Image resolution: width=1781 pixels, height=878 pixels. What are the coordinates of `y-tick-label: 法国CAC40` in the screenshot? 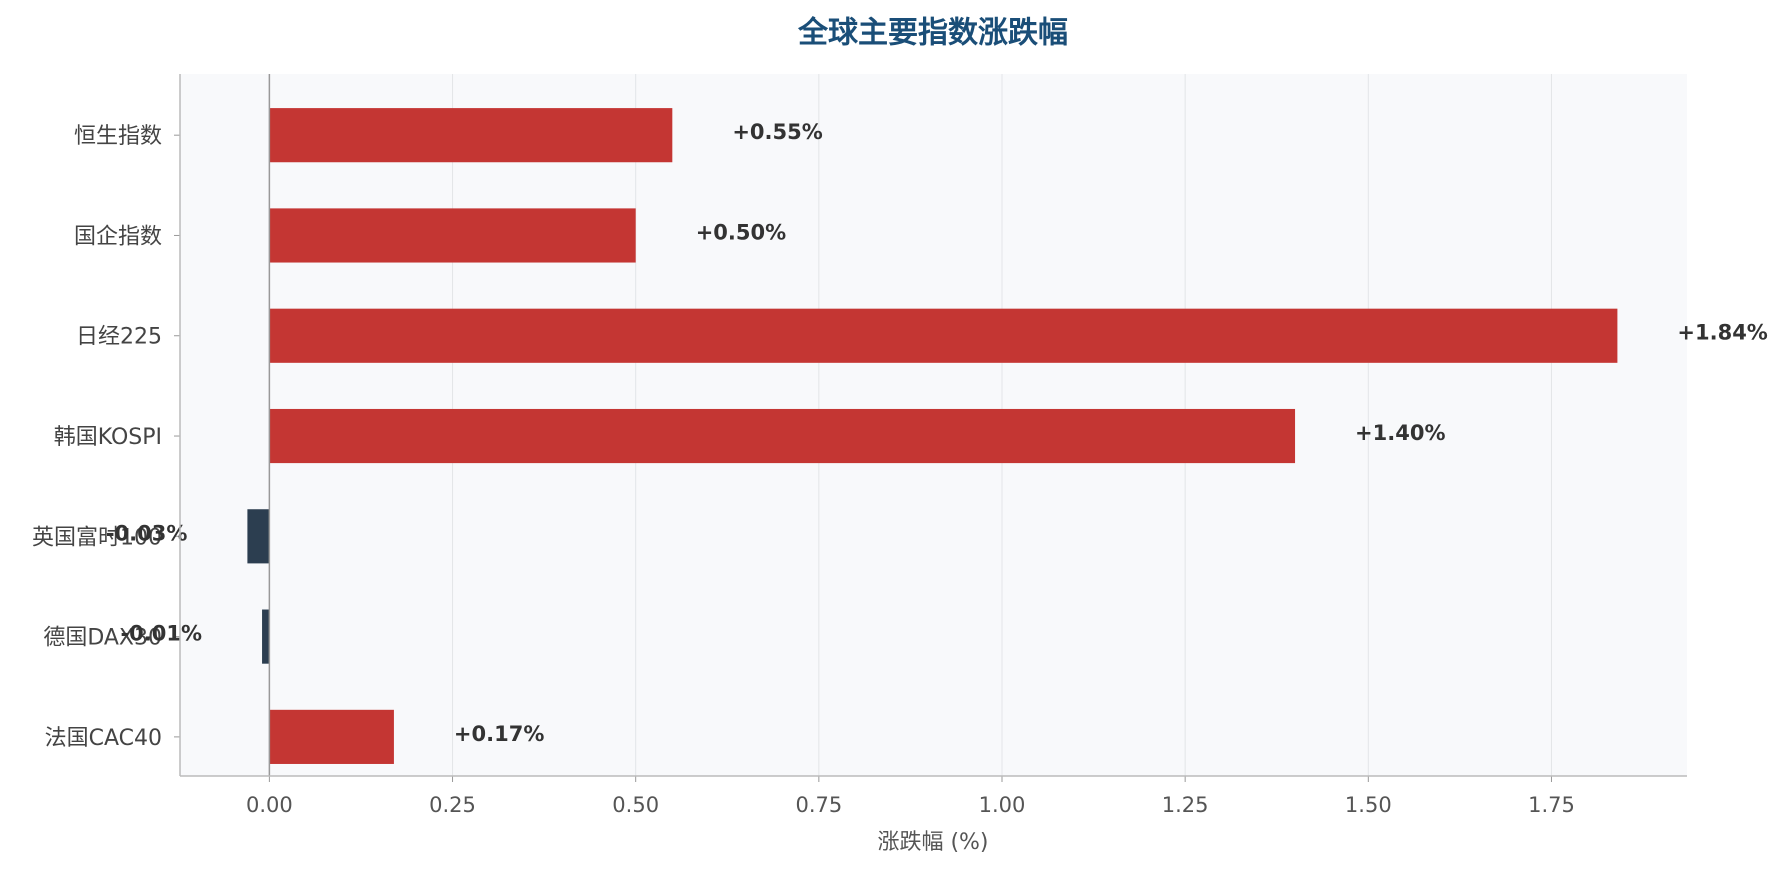 It's located at (103, 738).